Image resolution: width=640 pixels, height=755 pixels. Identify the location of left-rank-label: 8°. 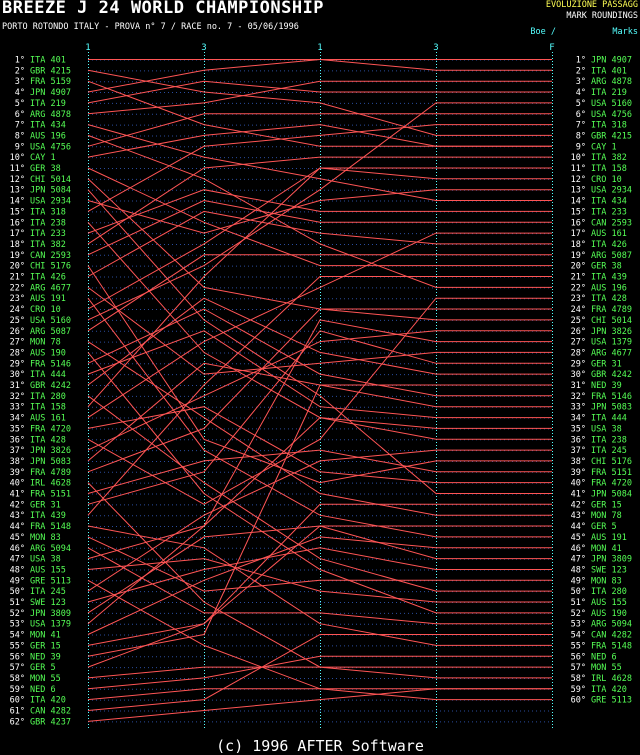
(20, 136).